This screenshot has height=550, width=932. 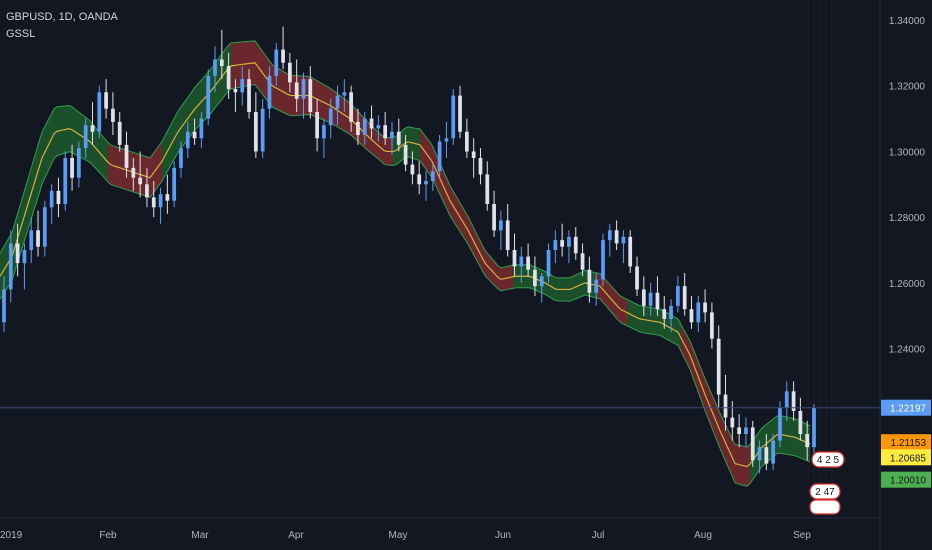 I want to click on band-lower-tag: 1.20685, so click(x=908, y=458).